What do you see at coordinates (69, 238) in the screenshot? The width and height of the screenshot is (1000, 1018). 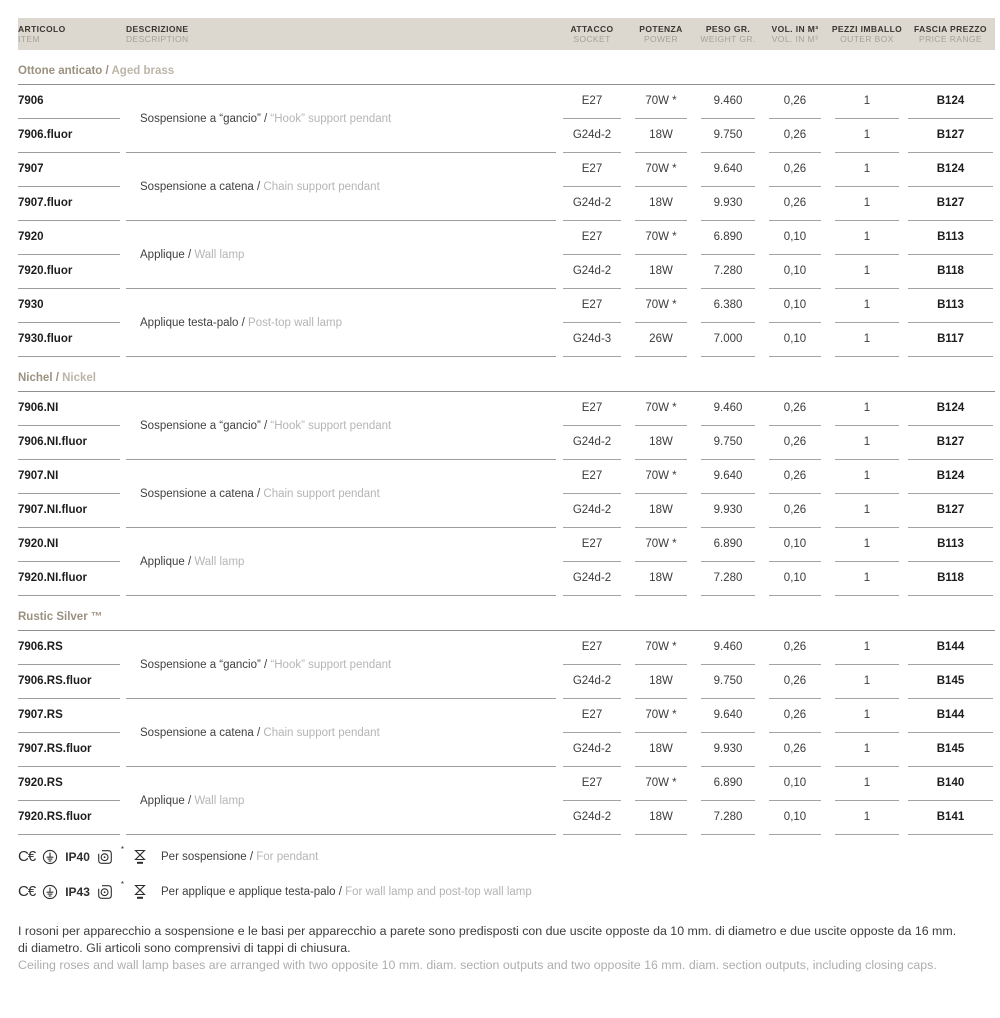 I see `article-code: 7920` at bounding box center [69, 238].